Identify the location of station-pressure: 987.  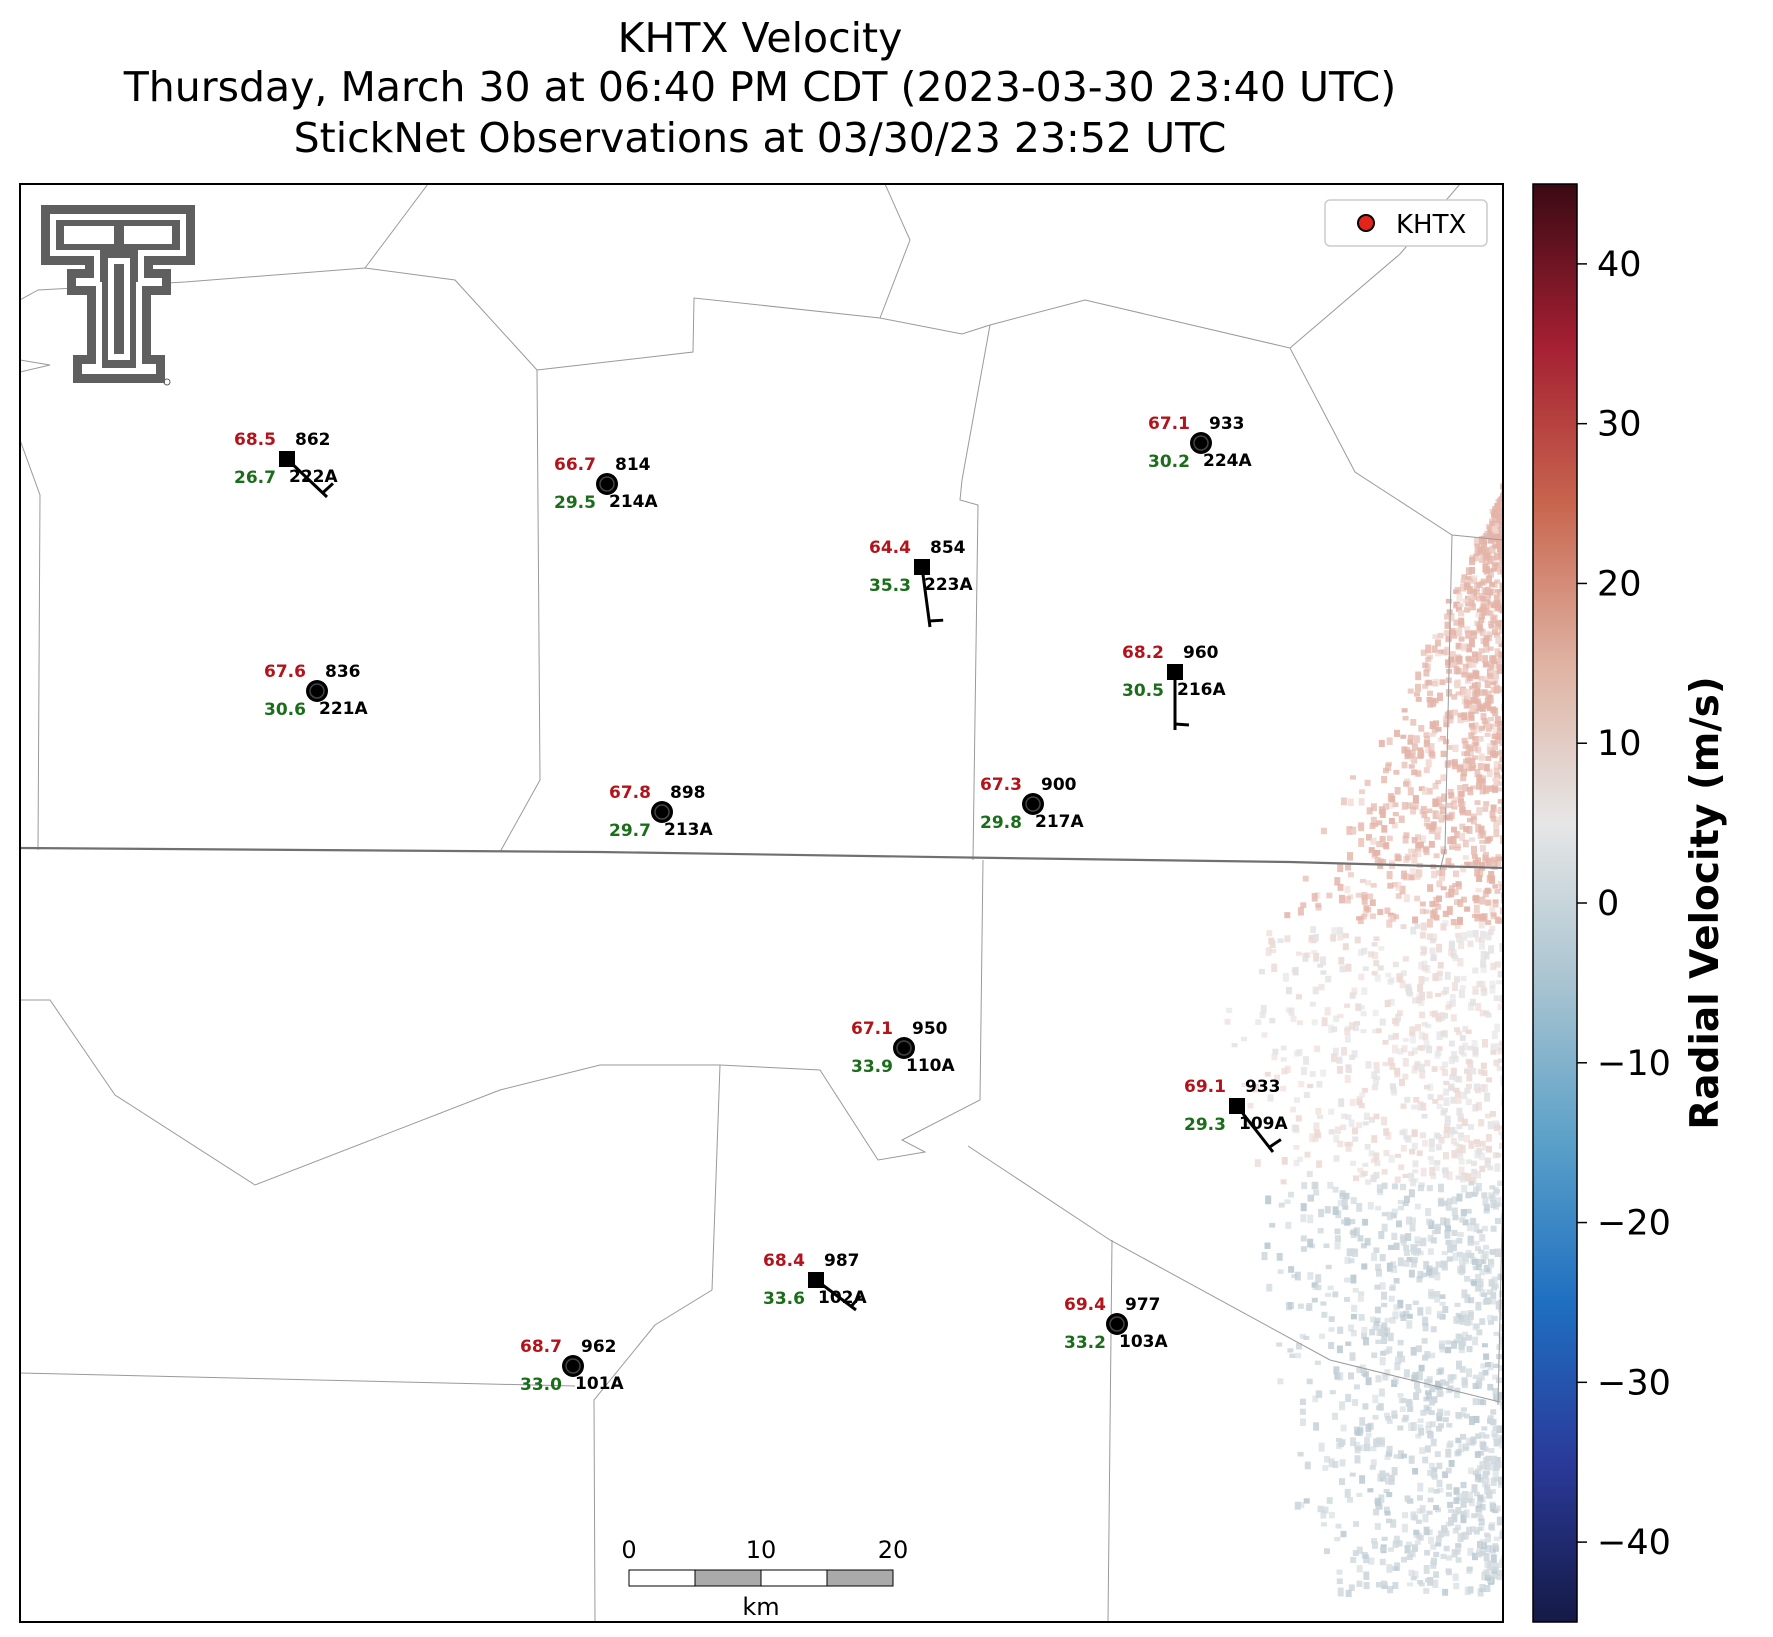
(842, 1261).